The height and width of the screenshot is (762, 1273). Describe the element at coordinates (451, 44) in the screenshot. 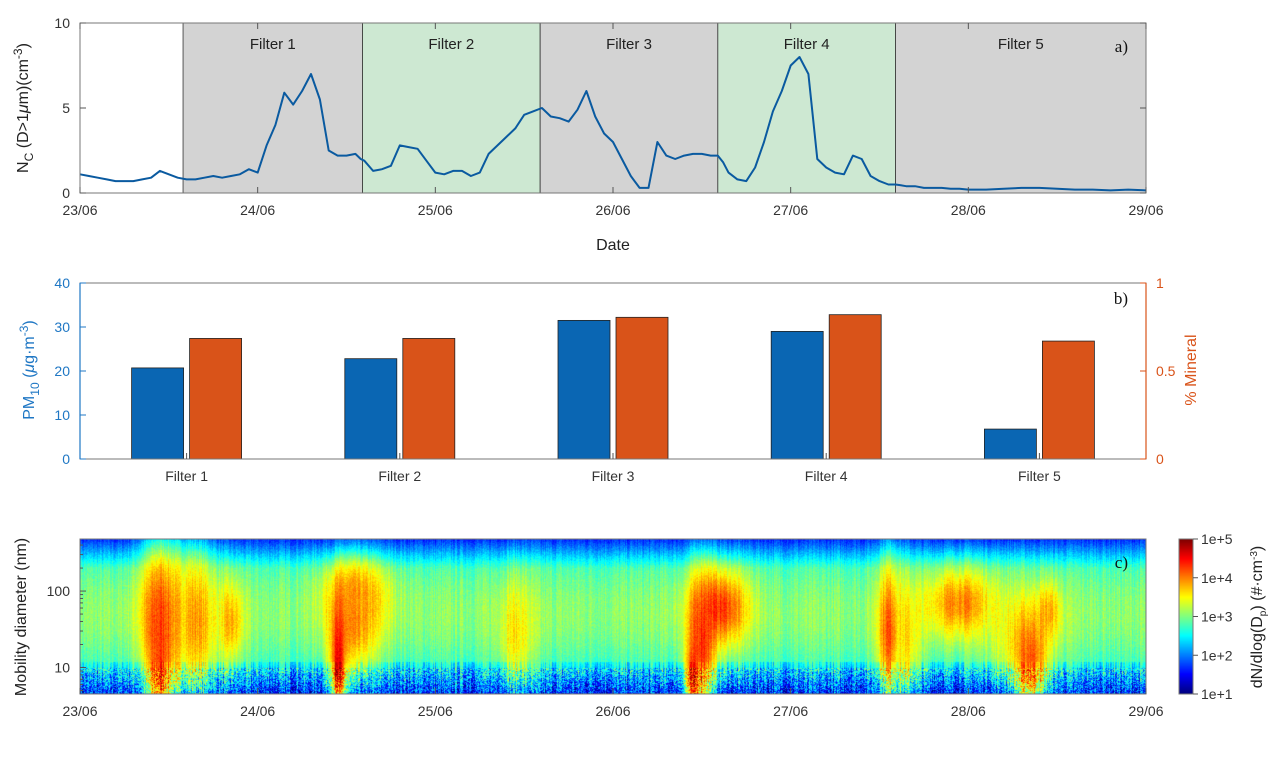

I see `filter-band-label-2: Filter 2` at that location.